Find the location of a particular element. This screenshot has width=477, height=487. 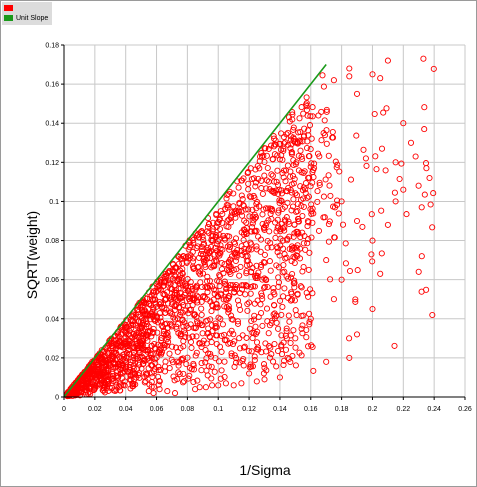

y-axis-title: SQRT(weight) is located at coordinates (32, 255).